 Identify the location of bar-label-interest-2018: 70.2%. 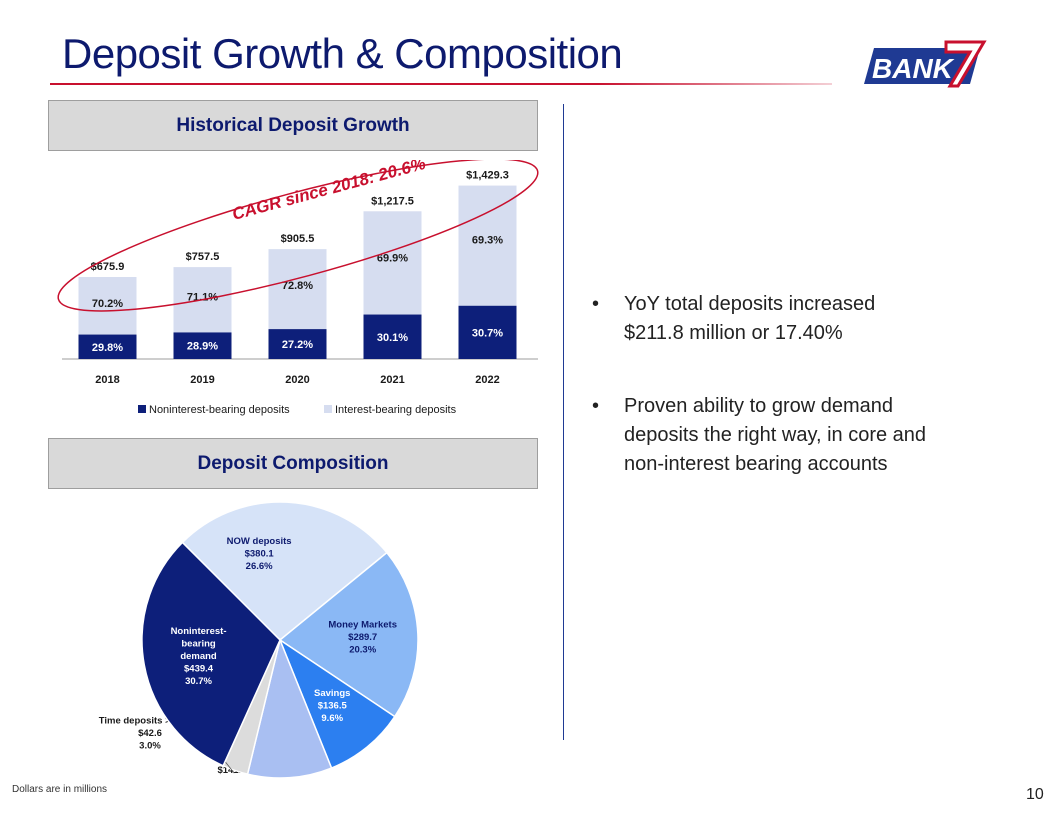
(107, 304).